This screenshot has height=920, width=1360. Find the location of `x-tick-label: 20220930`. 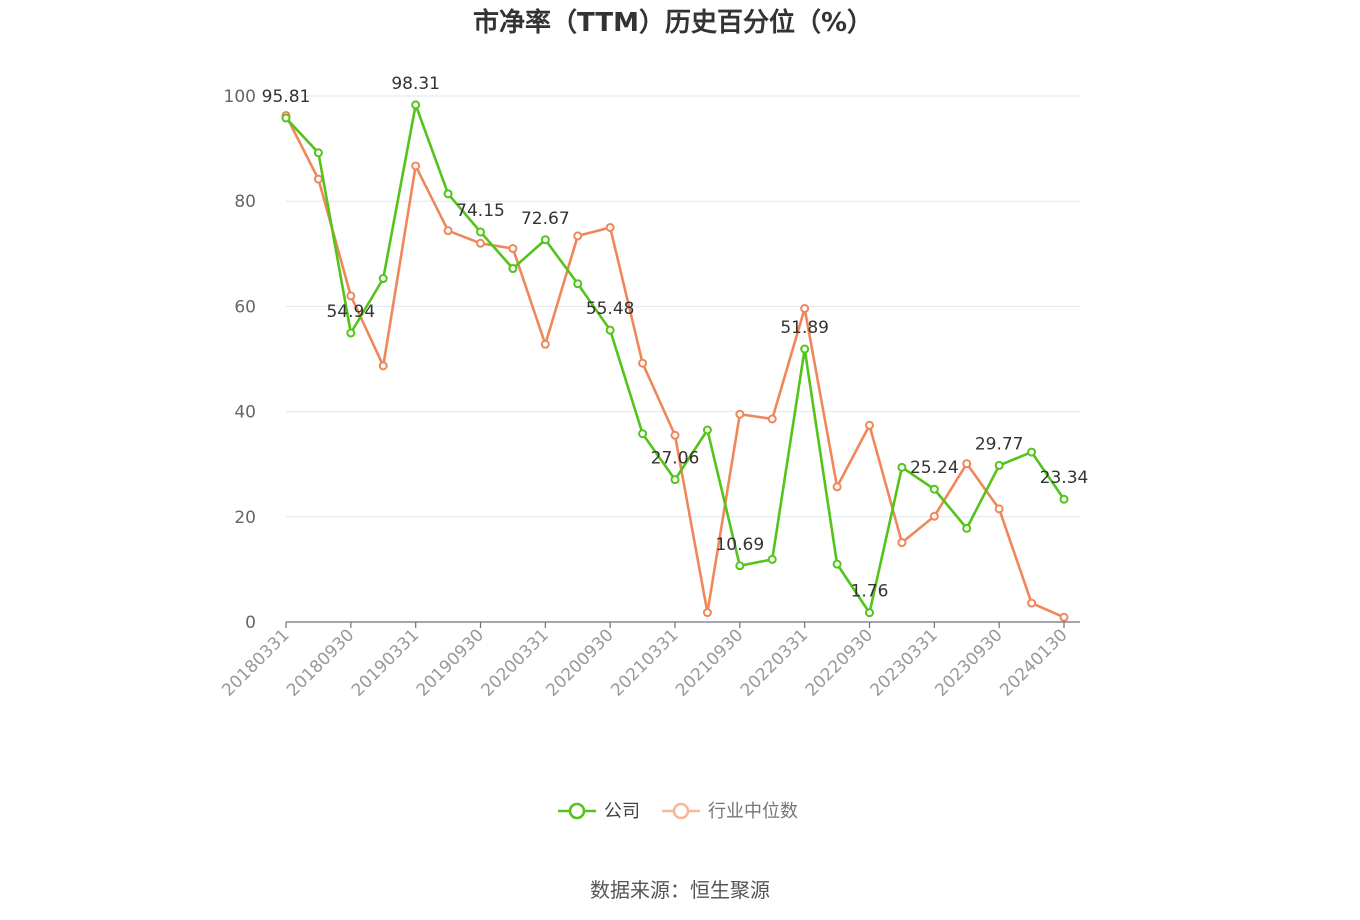

x-tick-label: 20220930 is located at coordinates (839, 662).